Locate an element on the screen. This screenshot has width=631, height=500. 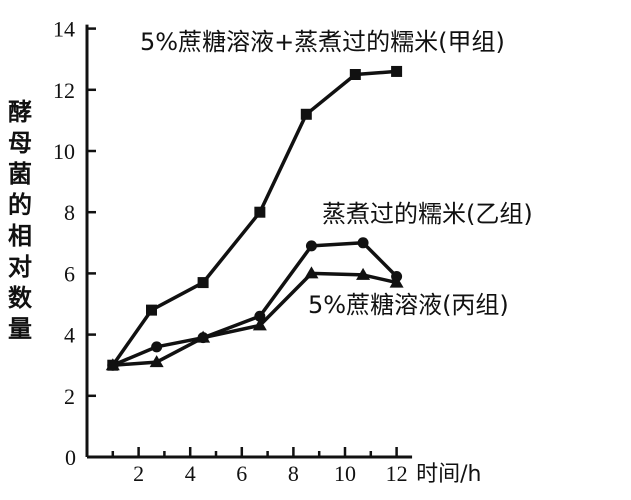
origin-label: 0 is located at coordinates (70, 457).